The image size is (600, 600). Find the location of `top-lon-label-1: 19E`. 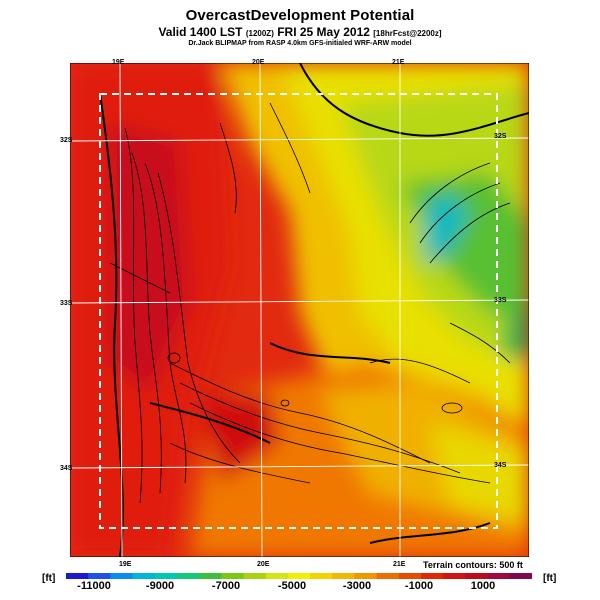

top-lon-label-1: 19E is located at coordinates (118, 62).